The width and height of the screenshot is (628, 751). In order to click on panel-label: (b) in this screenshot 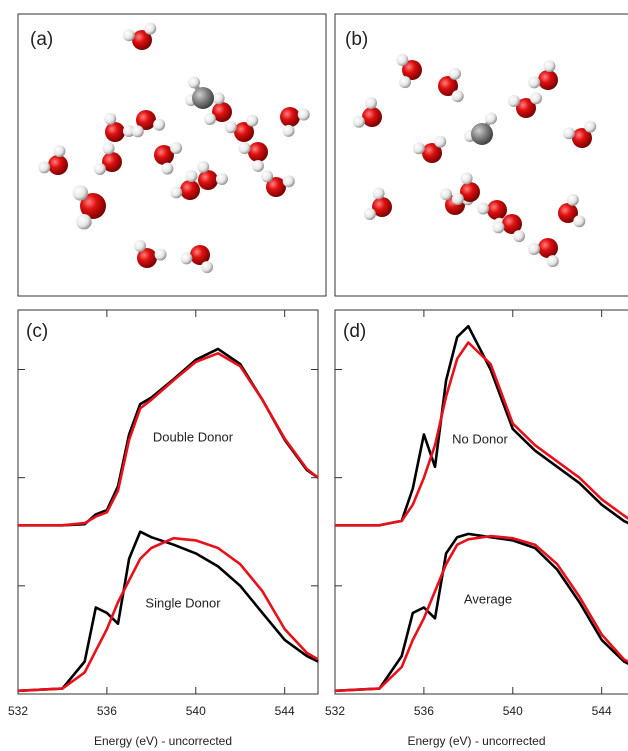, I will do `click(356, 39)`.